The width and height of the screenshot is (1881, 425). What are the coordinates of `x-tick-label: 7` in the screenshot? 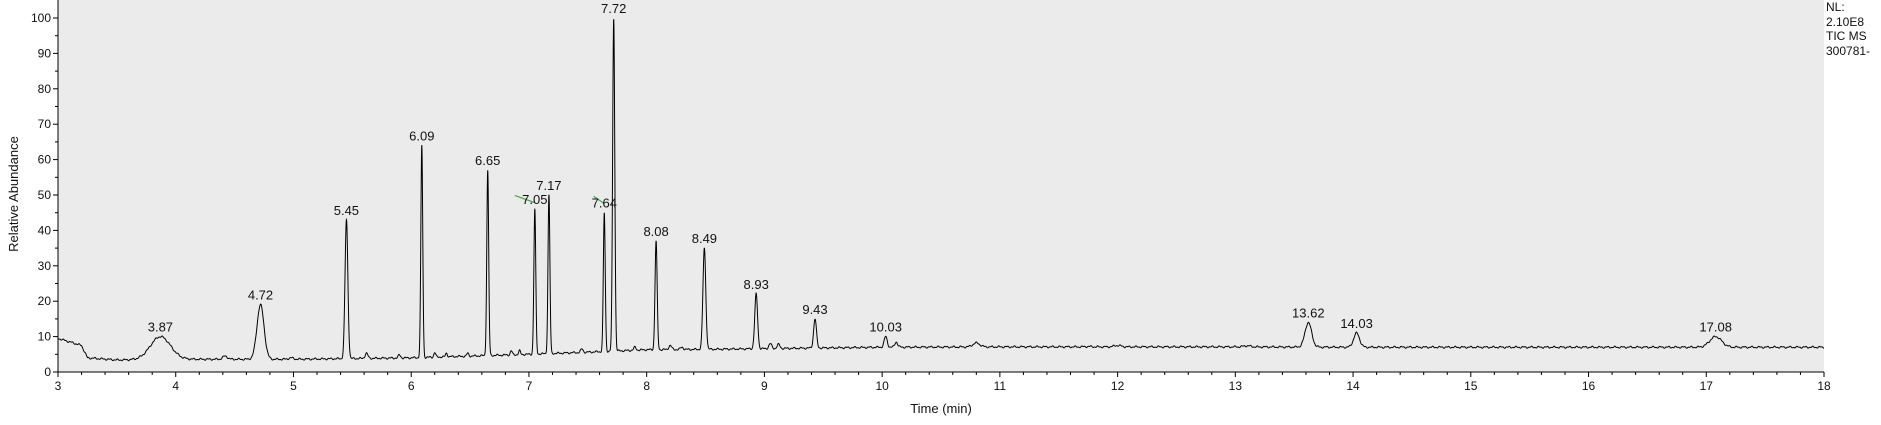 It's located at (529, 386).